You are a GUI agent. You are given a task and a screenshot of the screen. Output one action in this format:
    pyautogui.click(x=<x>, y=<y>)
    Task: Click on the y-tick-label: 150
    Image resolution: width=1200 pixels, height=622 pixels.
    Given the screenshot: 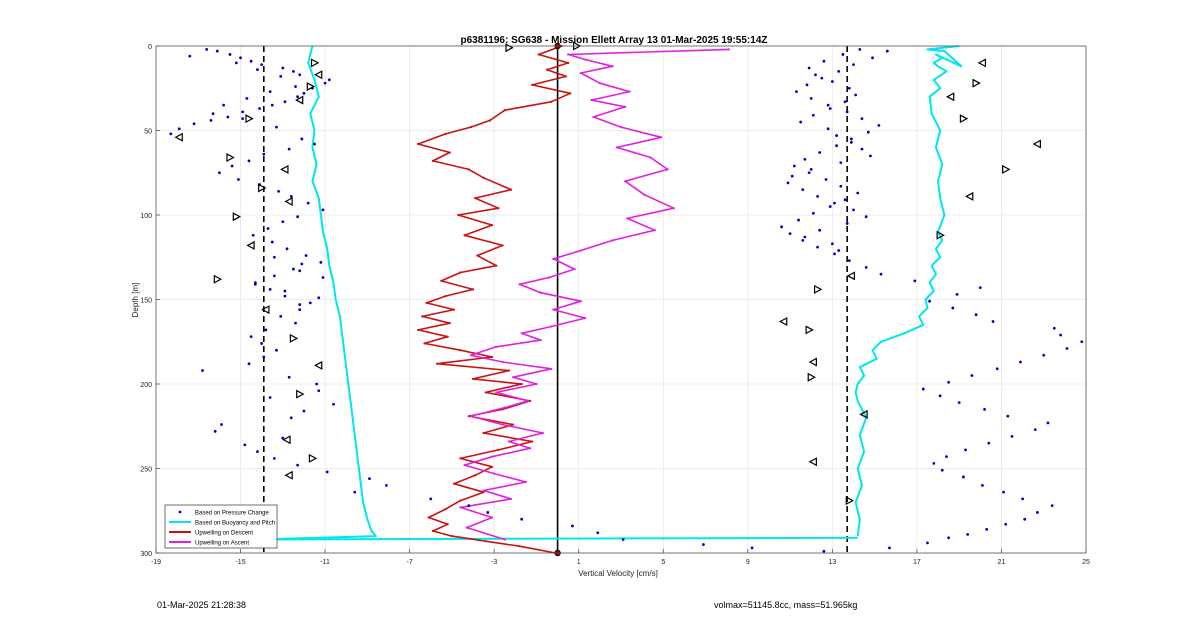 What is the action you would take?
    pyautogui.click(x=146, y=301)
    